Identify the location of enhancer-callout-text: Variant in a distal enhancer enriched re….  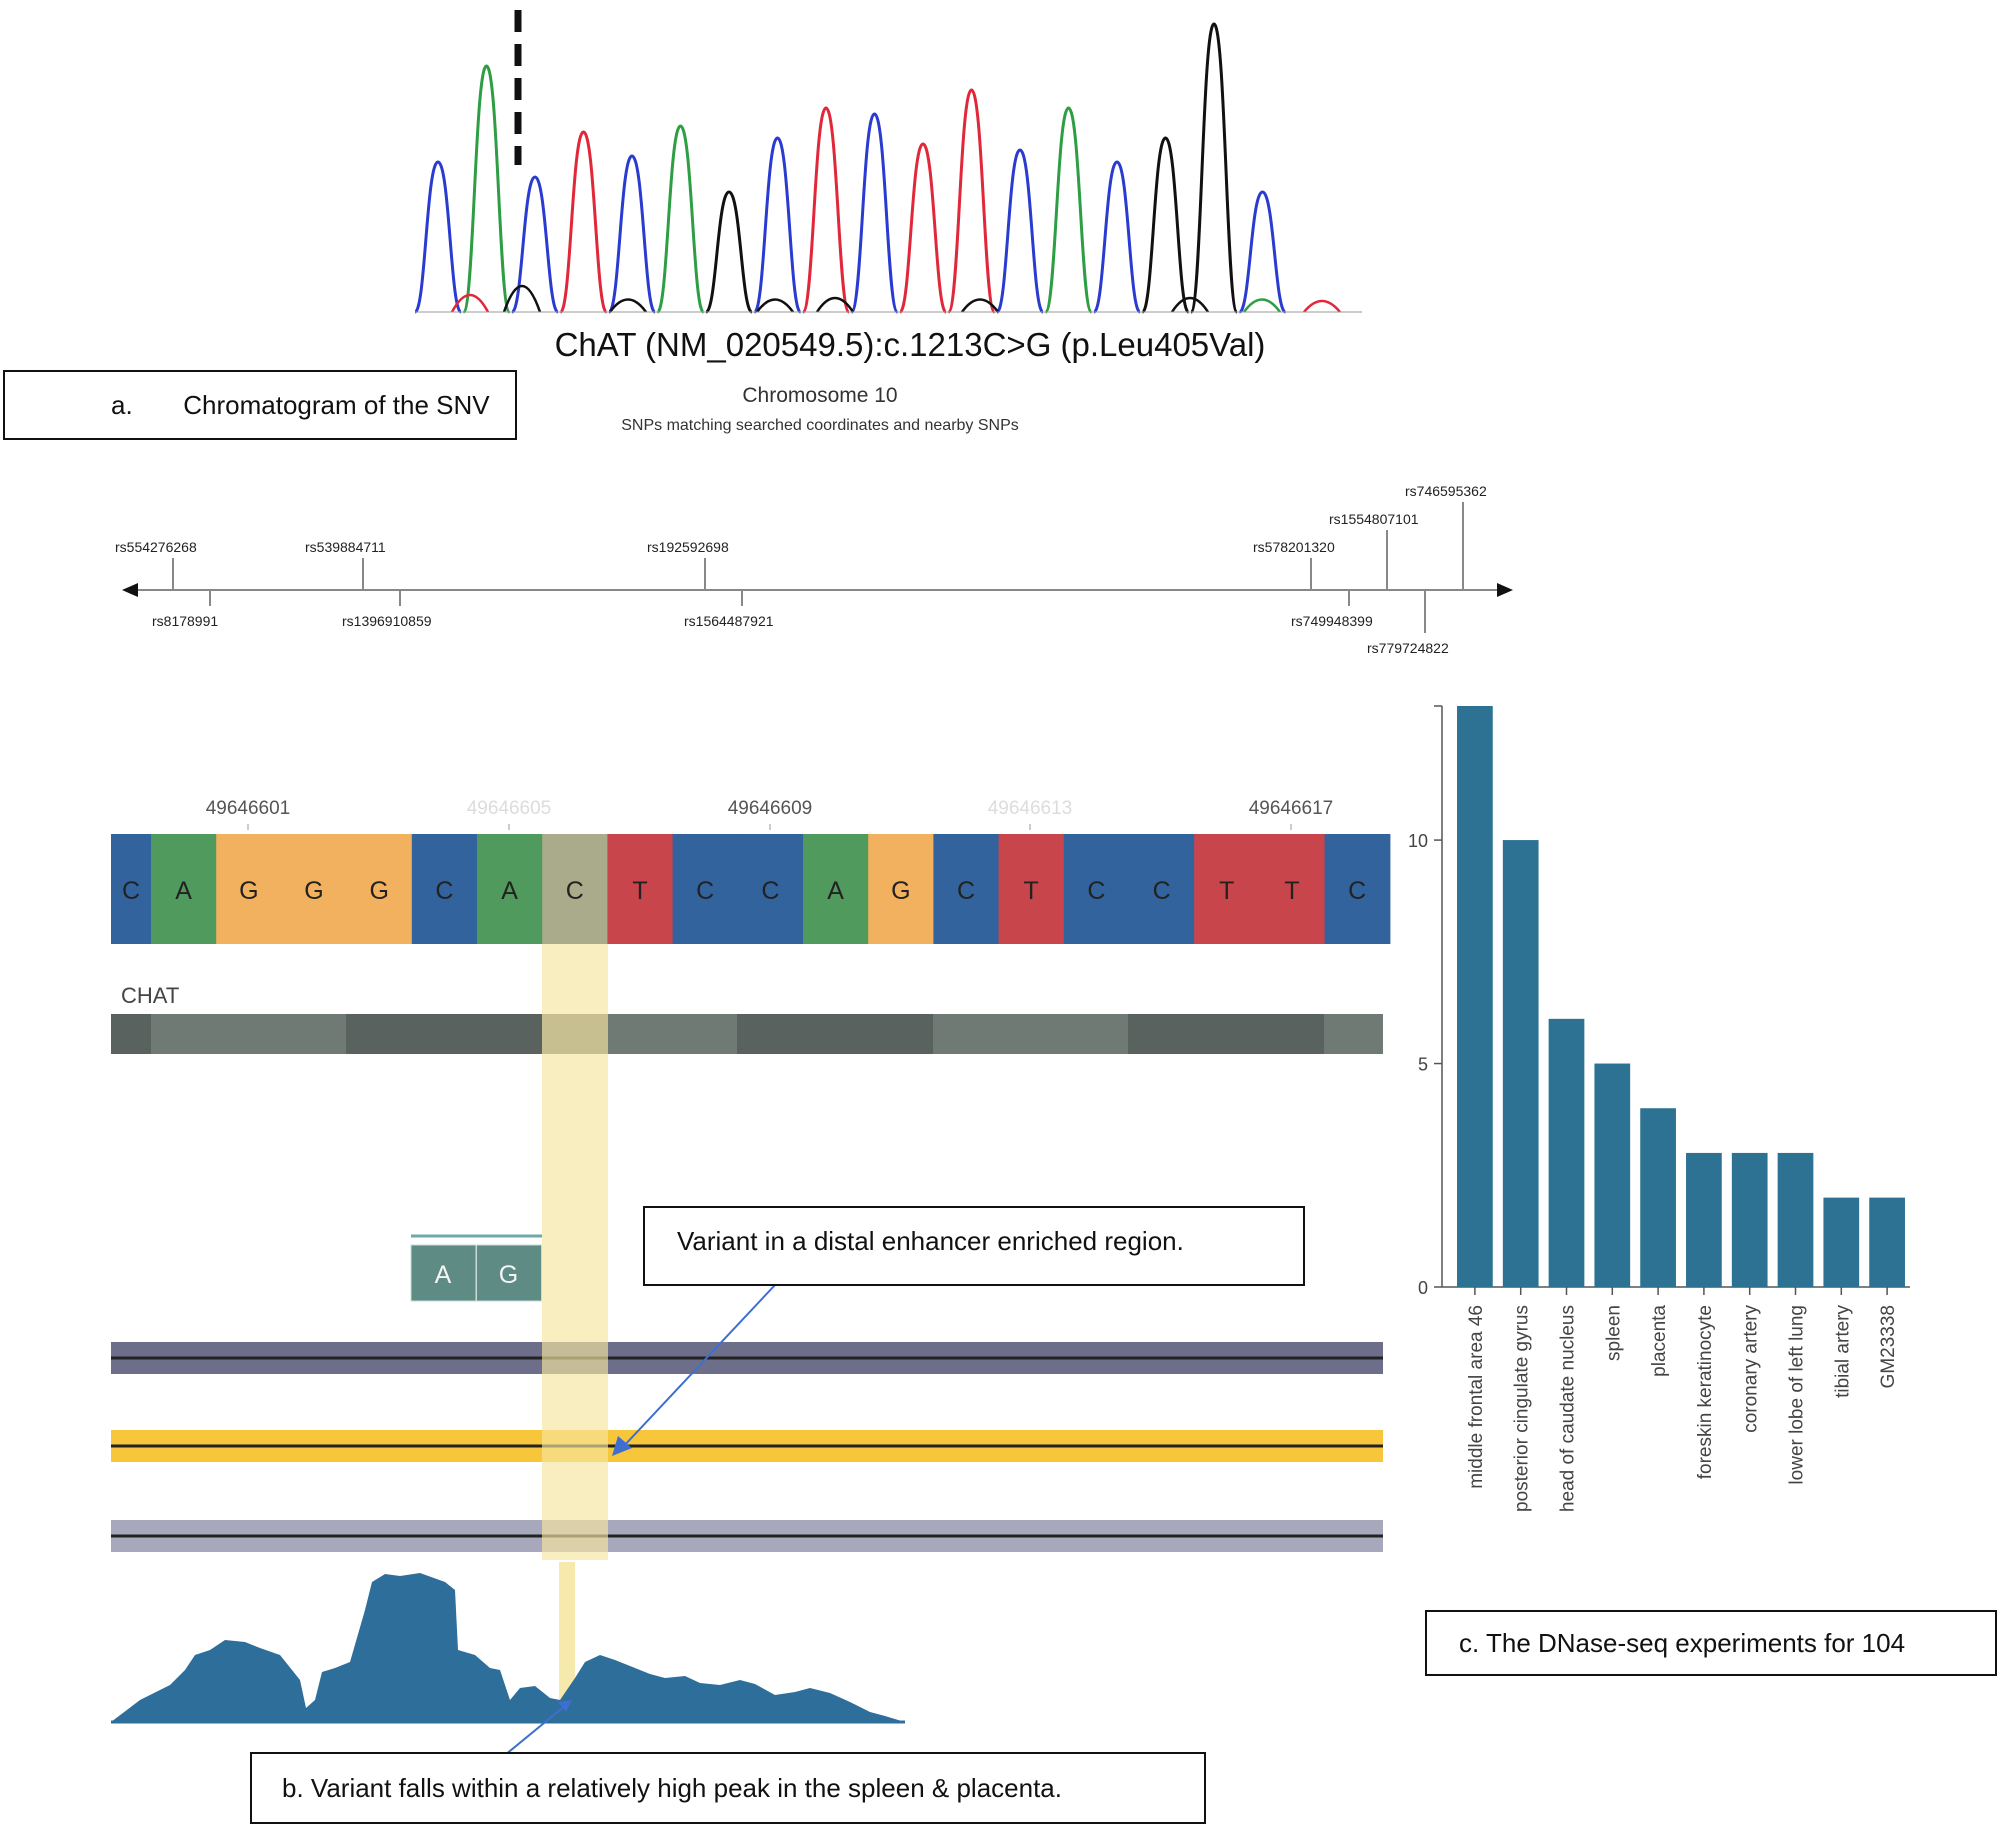
(930, 1241).